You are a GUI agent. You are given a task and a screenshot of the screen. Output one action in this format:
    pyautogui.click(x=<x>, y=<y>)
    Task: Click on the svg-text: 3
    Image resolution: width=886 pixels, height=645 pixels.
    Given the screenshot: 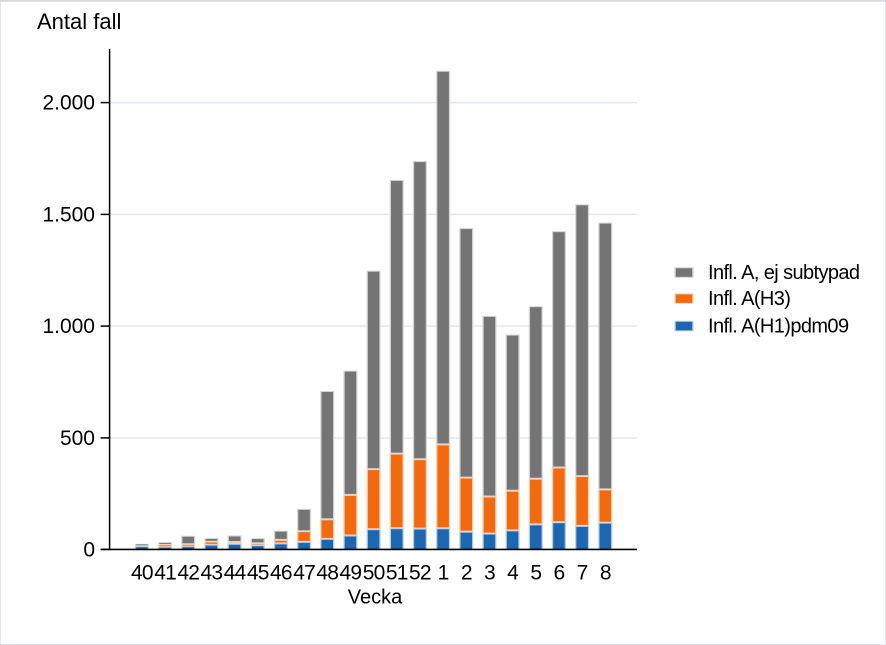 What is the action you would take?
    pyautogui.click(x=489, y=573)
    